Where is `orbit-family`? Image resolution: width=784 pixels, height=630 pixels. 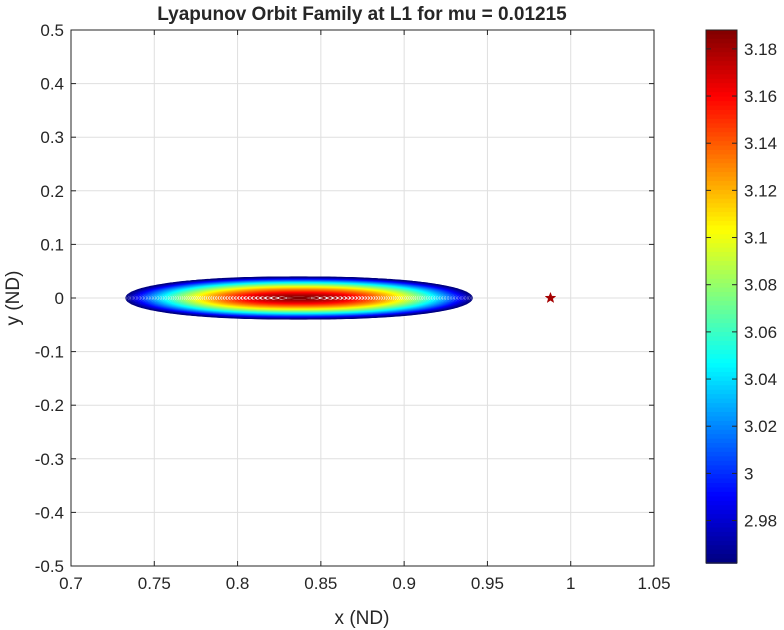 orbit-family is located at coordinates (299, 298).